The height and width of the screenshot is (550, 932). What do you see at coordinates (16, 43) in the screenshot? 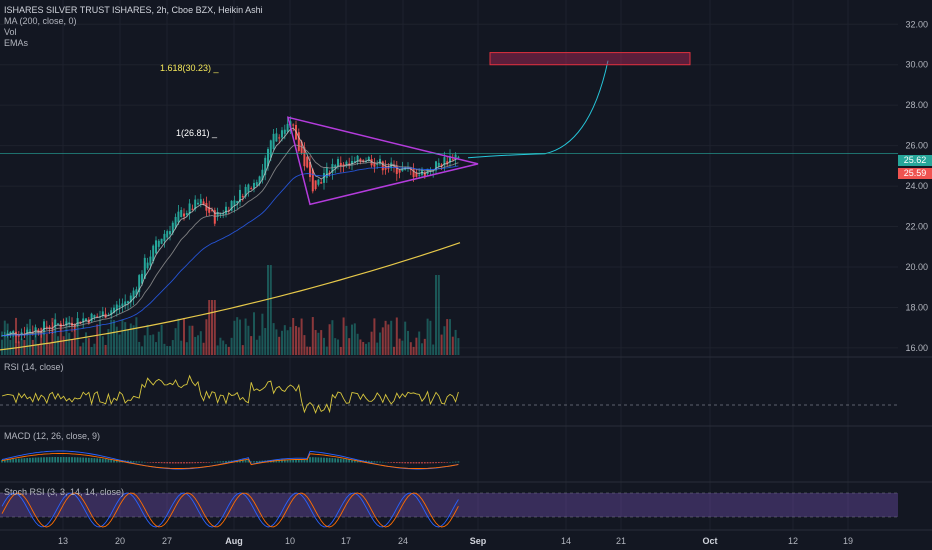
I see `legend-emas: EMAs` at bounding box center [16, 43].